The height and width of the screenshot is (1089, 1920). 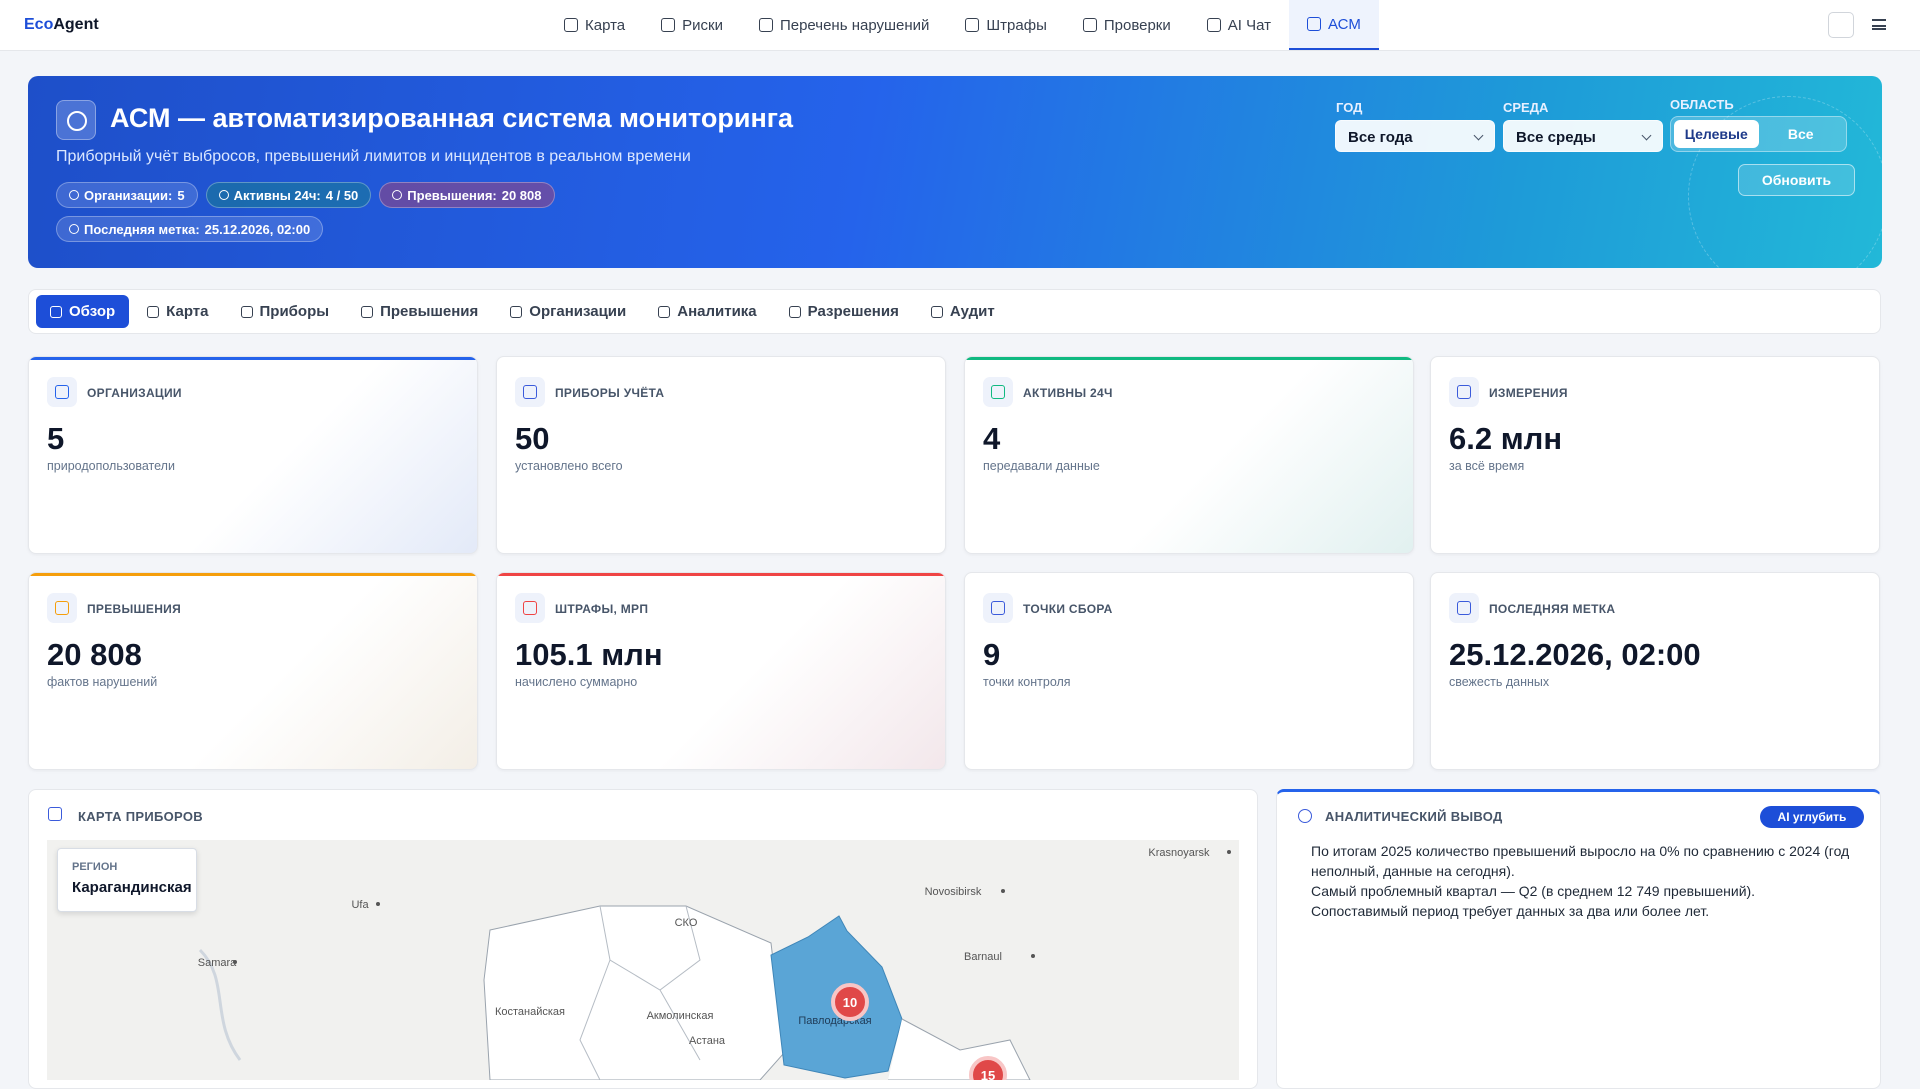 What do you see at coordinates (853, 311) in the screenshot?
I see `tab-label: Разрешения` at bounding box center [853, 311].